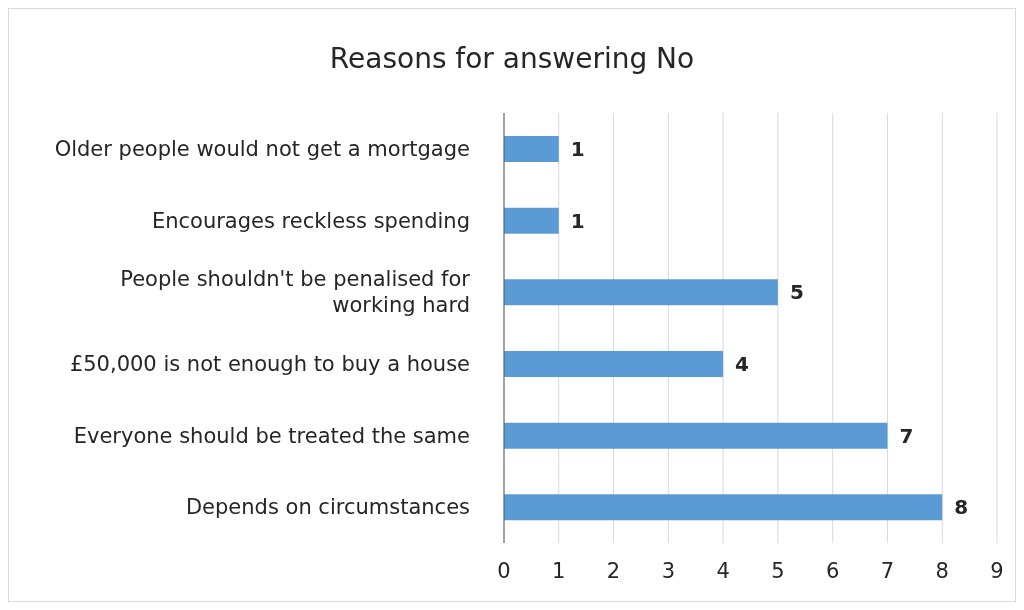 Image resolution: width=1024 pixels, height=610 pixels. I want to click on y-tick-label: Everyone should be treated the same, so click(271, 435).